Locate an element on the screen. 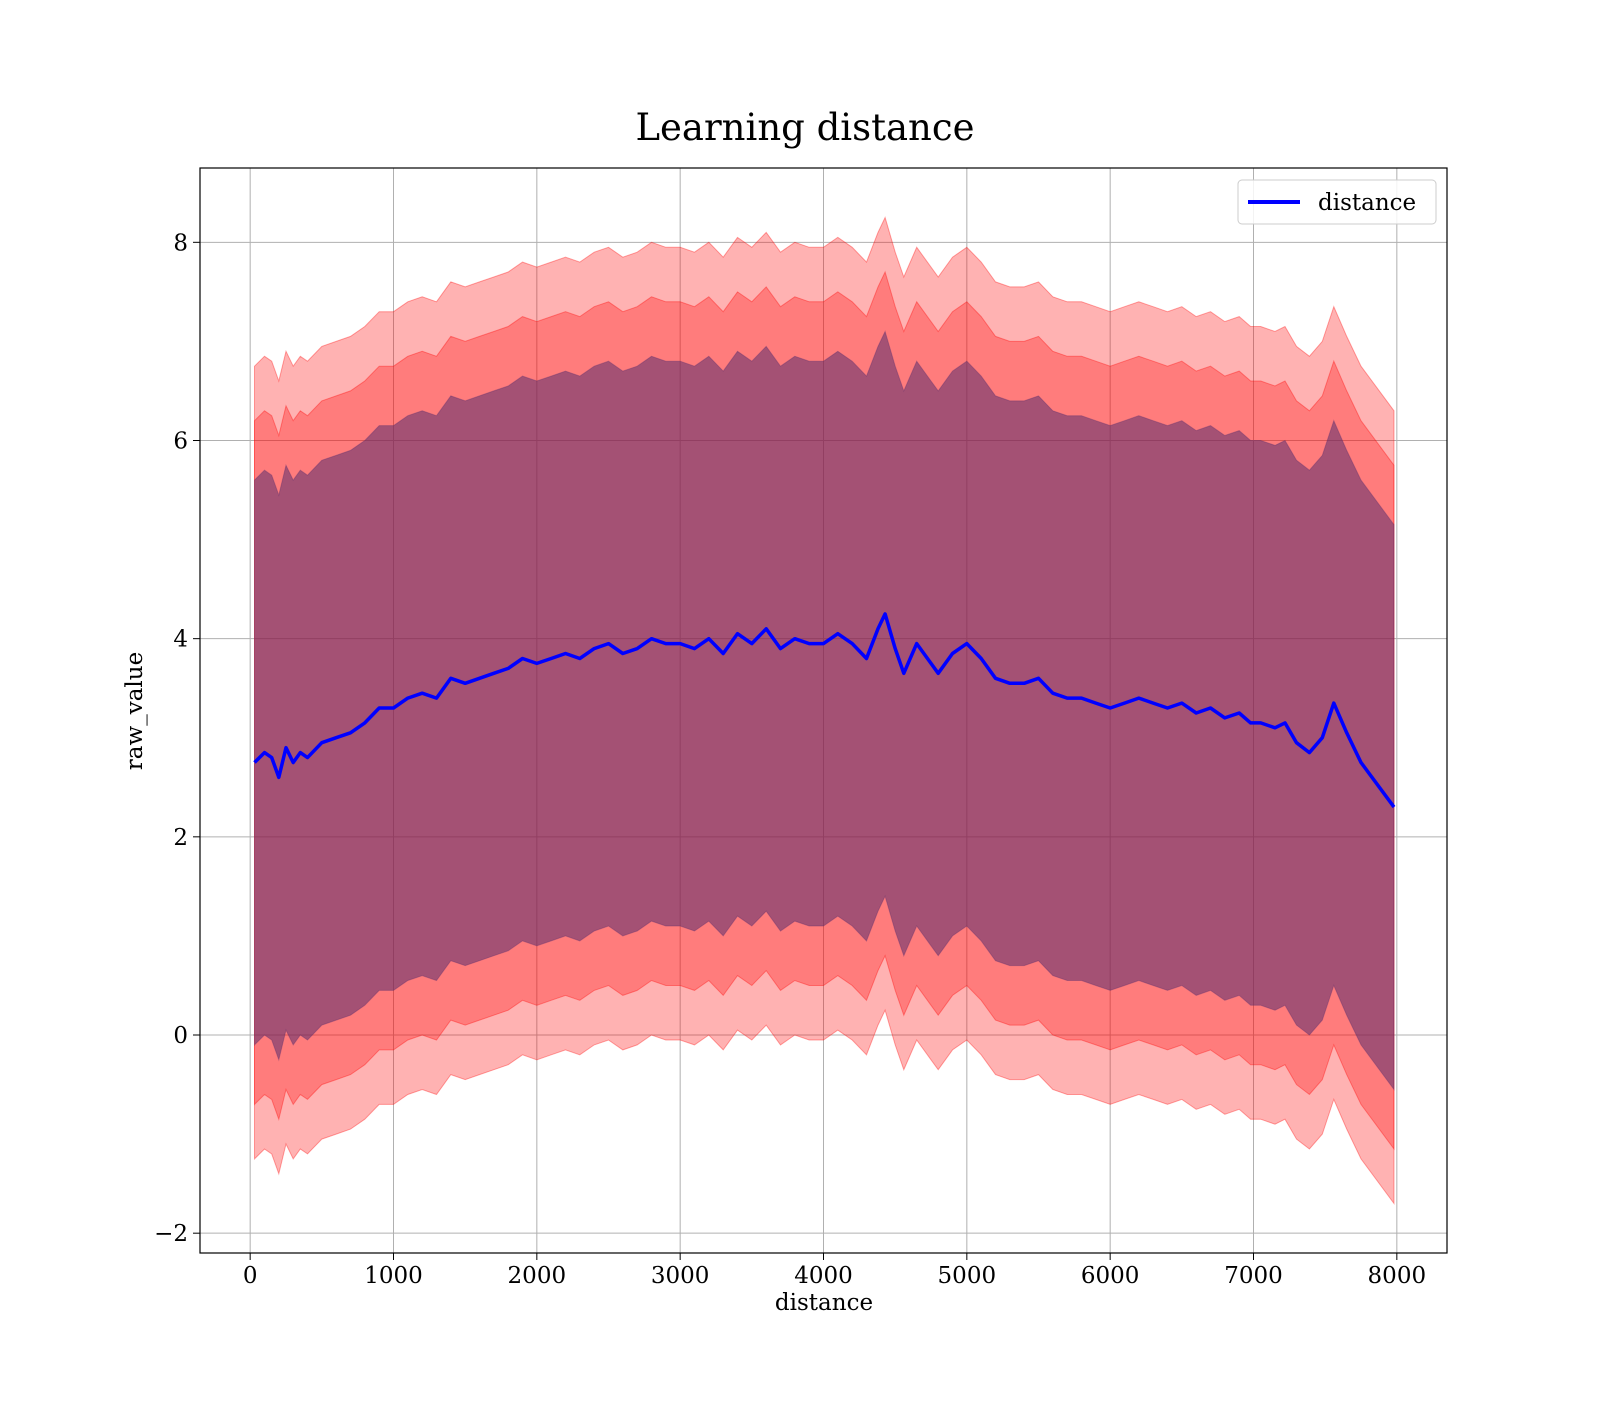  series-lines is located at coordinates (824, 710).